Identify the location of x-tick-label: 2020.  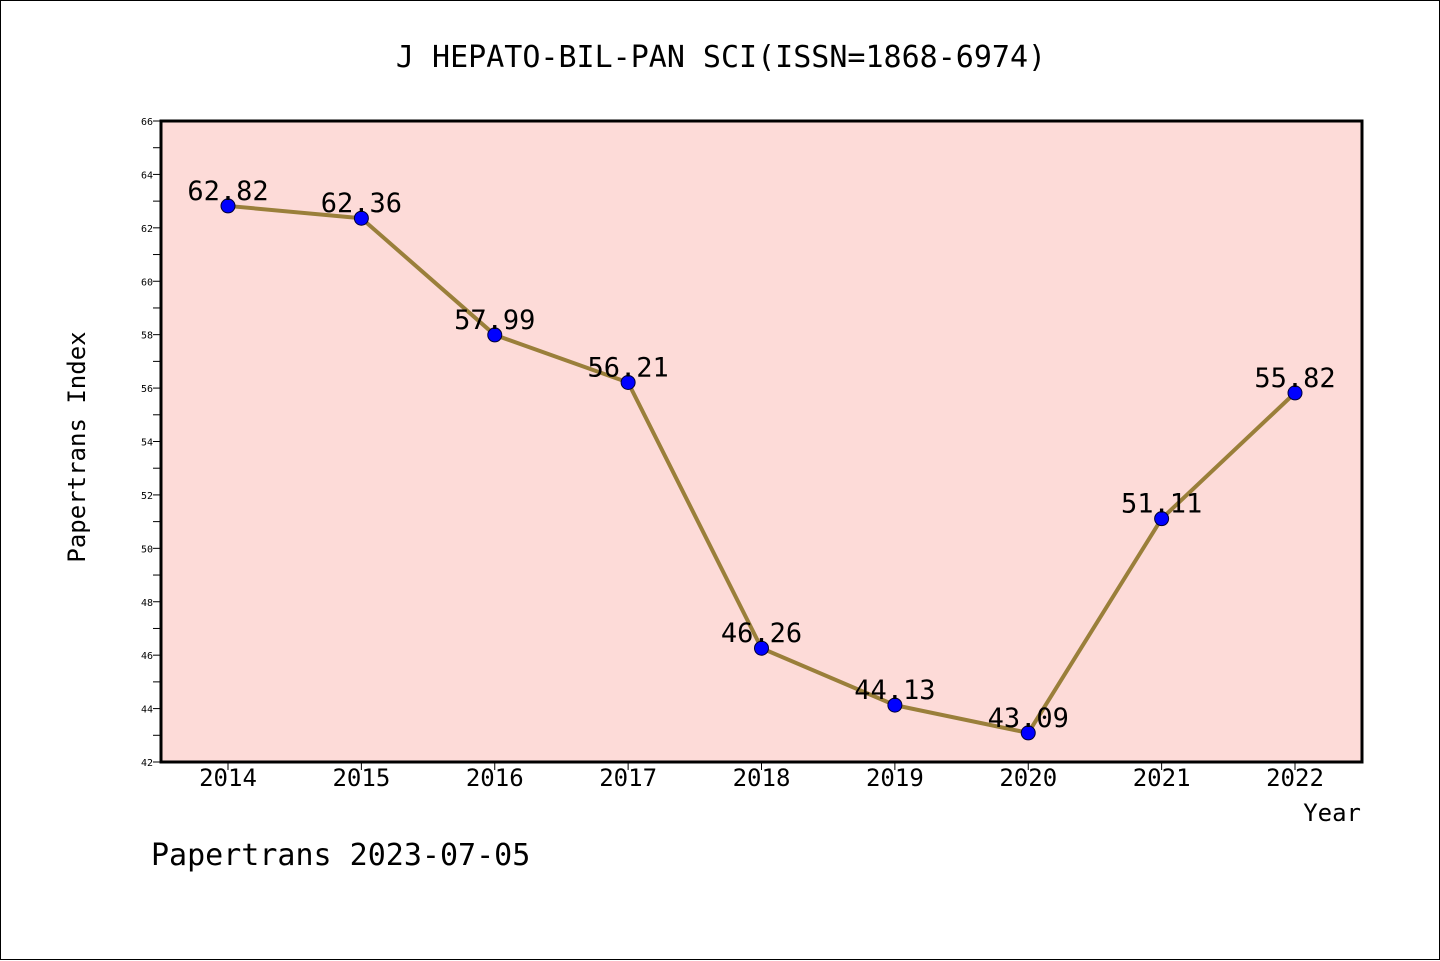
(1028, 778).